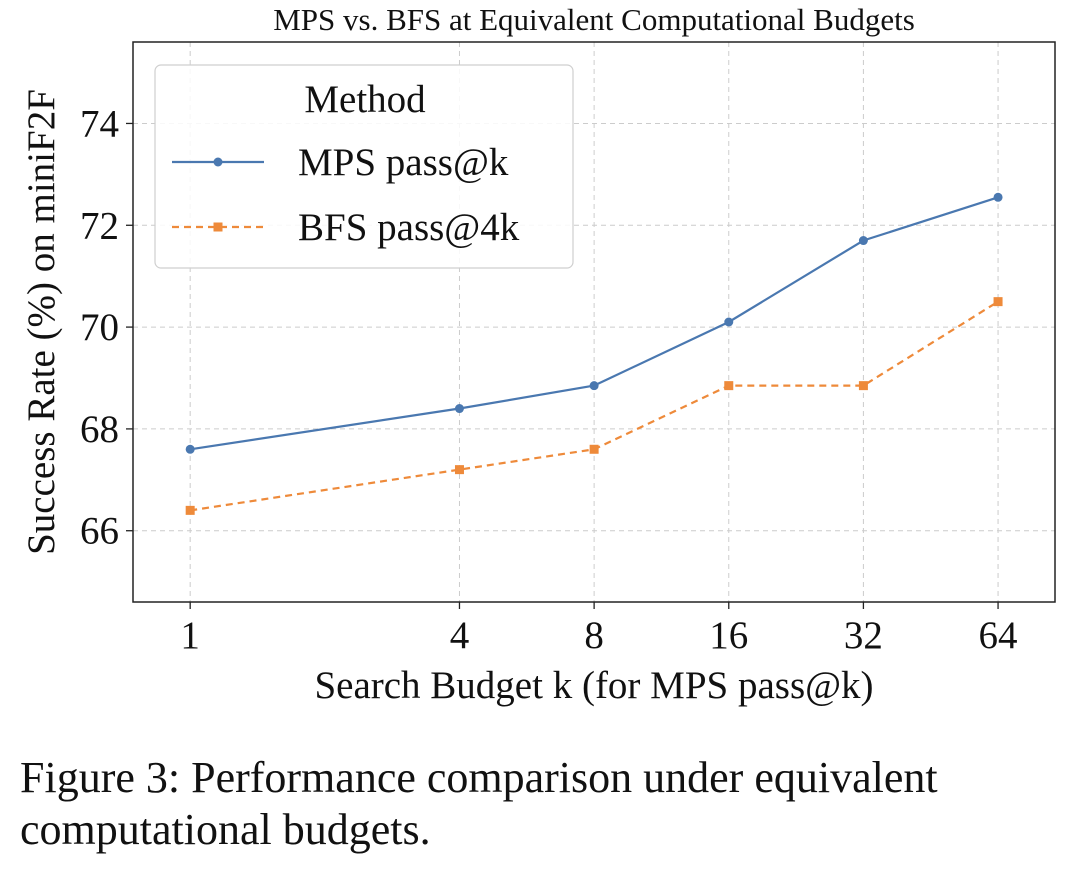 The image size is (1080, 875). I want to click on legend-marker-bfs, so click(218, 227).